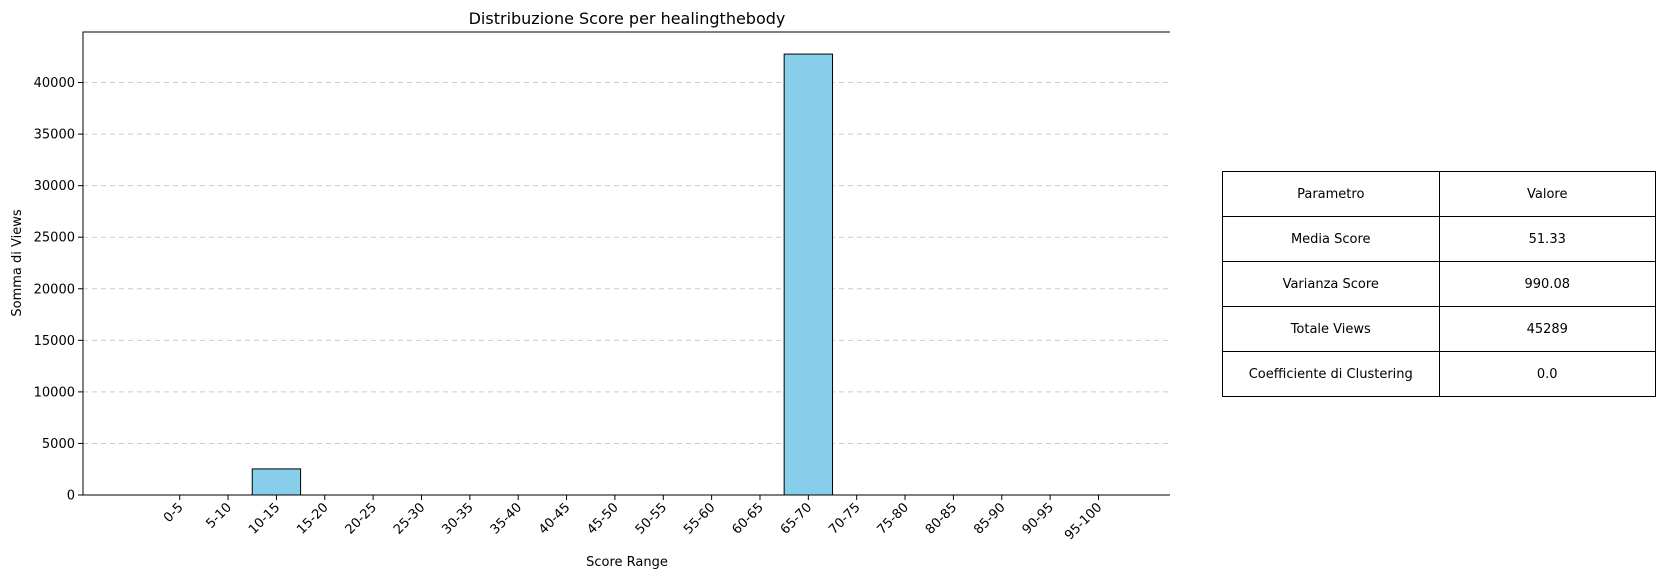 Image resolution: width=1666 pixels, height=578 pixels. I want to click on stats-row: Totale Views 45289, so click(1439, 329).